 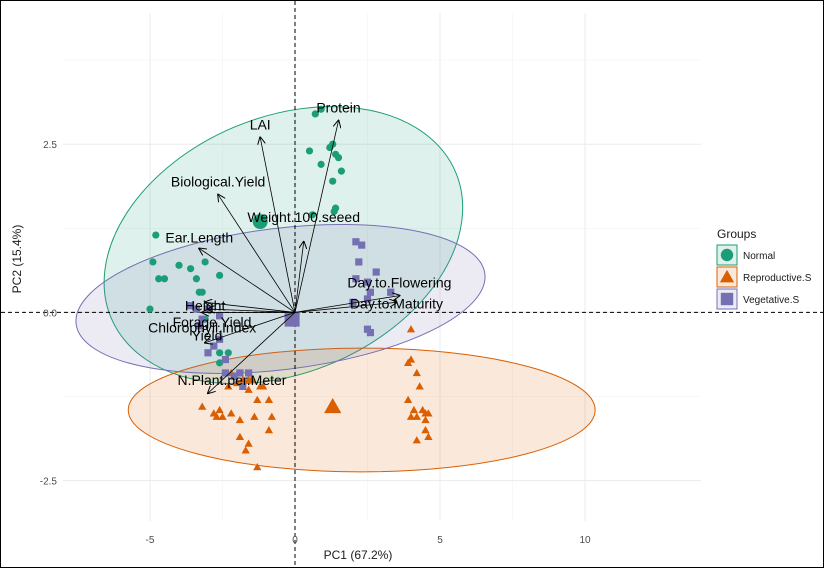 I want to click on loading-arrow-day-to-flowering, so click(x=346, y=304).